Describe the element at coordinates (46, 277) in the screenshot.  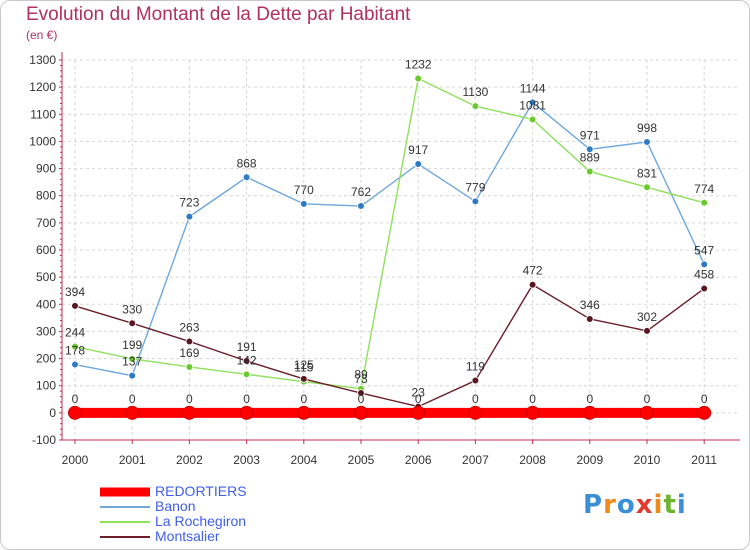
I see `y-tick-label: 500` at that location.